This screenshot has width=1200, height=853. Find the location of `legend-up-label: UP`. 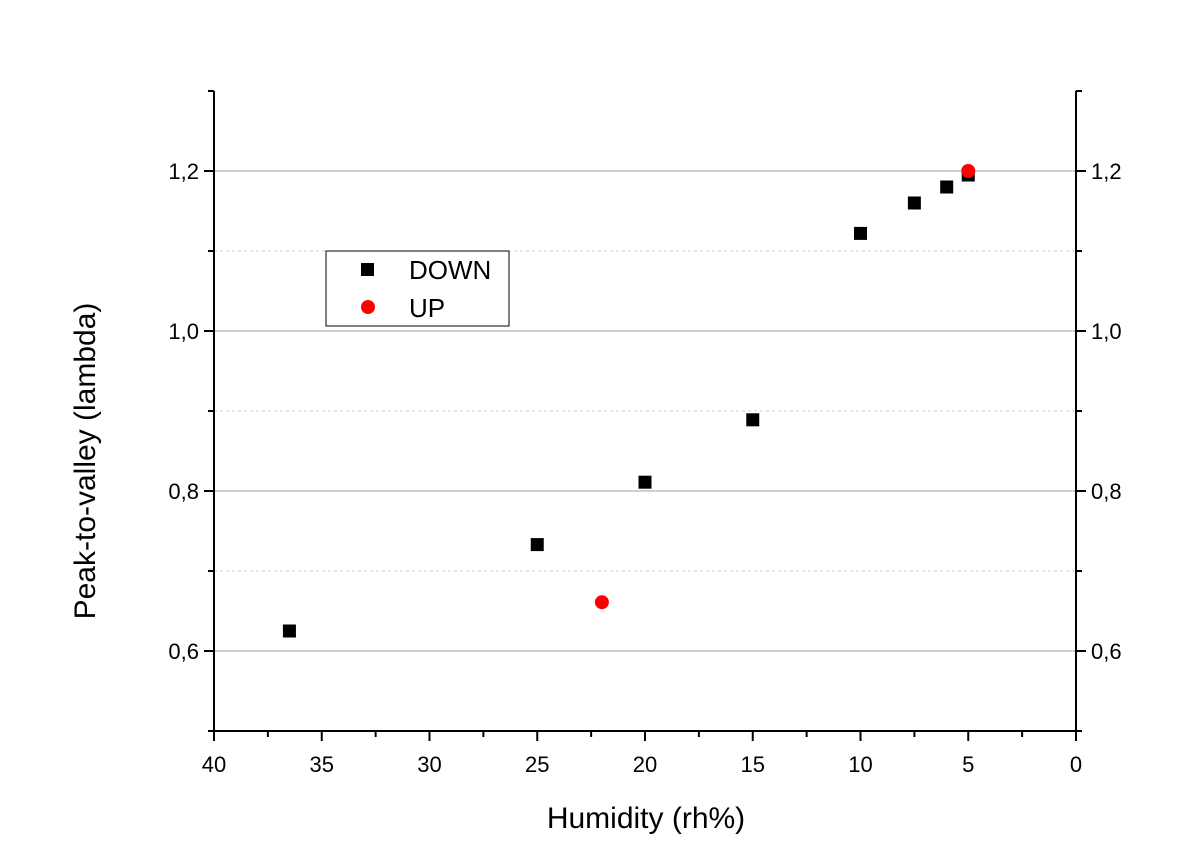

legend-up-label: UP is located at coordinates (427, 308).